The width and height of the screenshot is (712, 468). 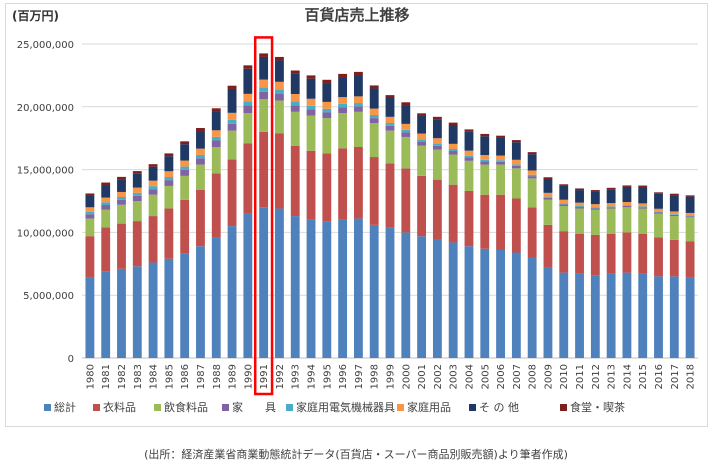 I want to click on x-tick-label: 1985, so click(x=169, y=376).